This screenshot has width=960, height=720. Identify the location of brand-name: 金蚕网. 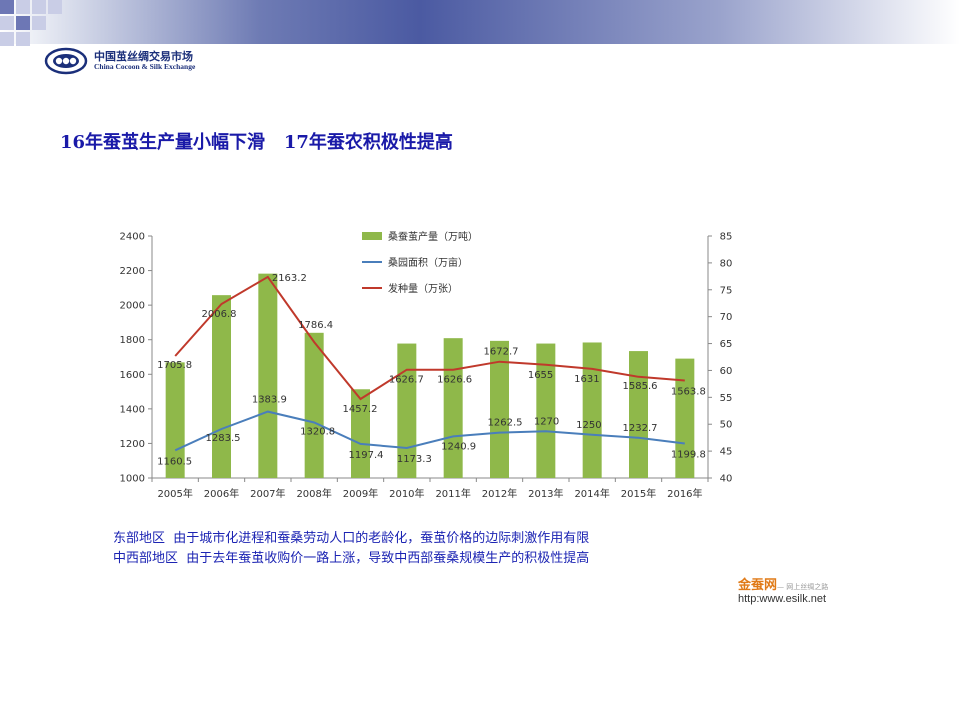
(758, 585).